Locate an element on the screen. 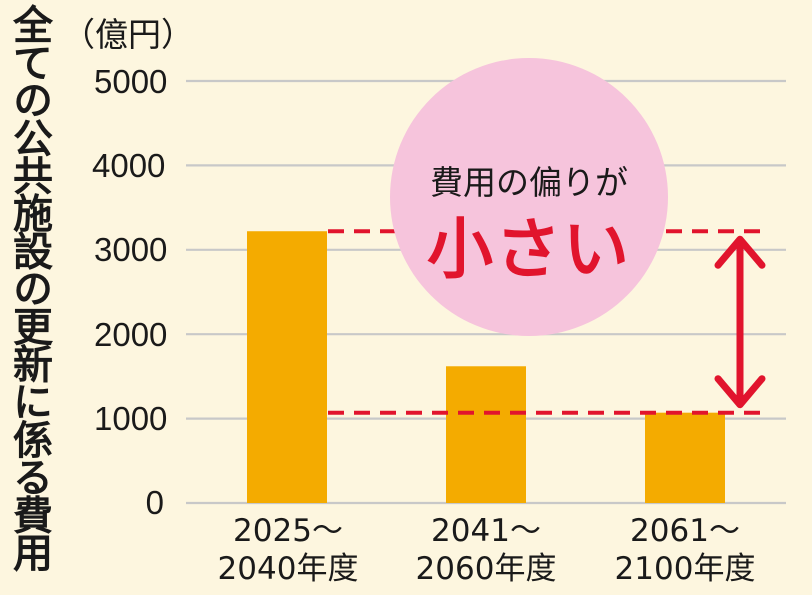  y-tick-label: 2000 is located at coordinates (131, 334).